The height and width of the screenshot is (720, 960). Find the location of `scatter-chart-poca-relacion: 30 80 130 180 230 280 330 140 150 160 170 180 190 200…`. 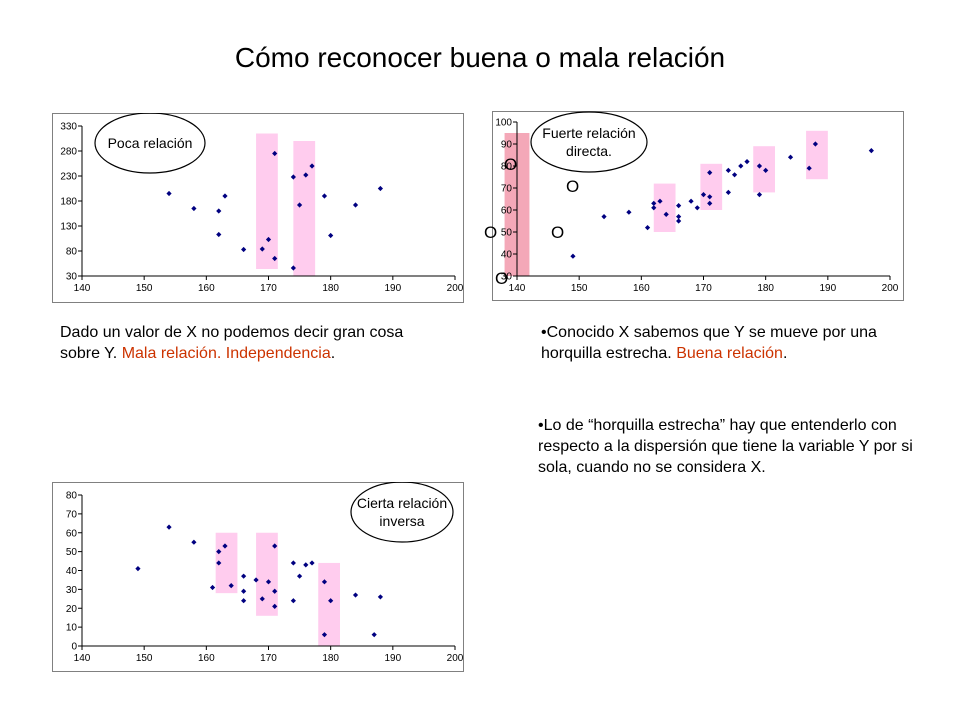

scatter-chart-poca-relacion: 30 80 130 180 230 280 330 140 150 160 170 180 190 200… is located at coordinates (258, 208).